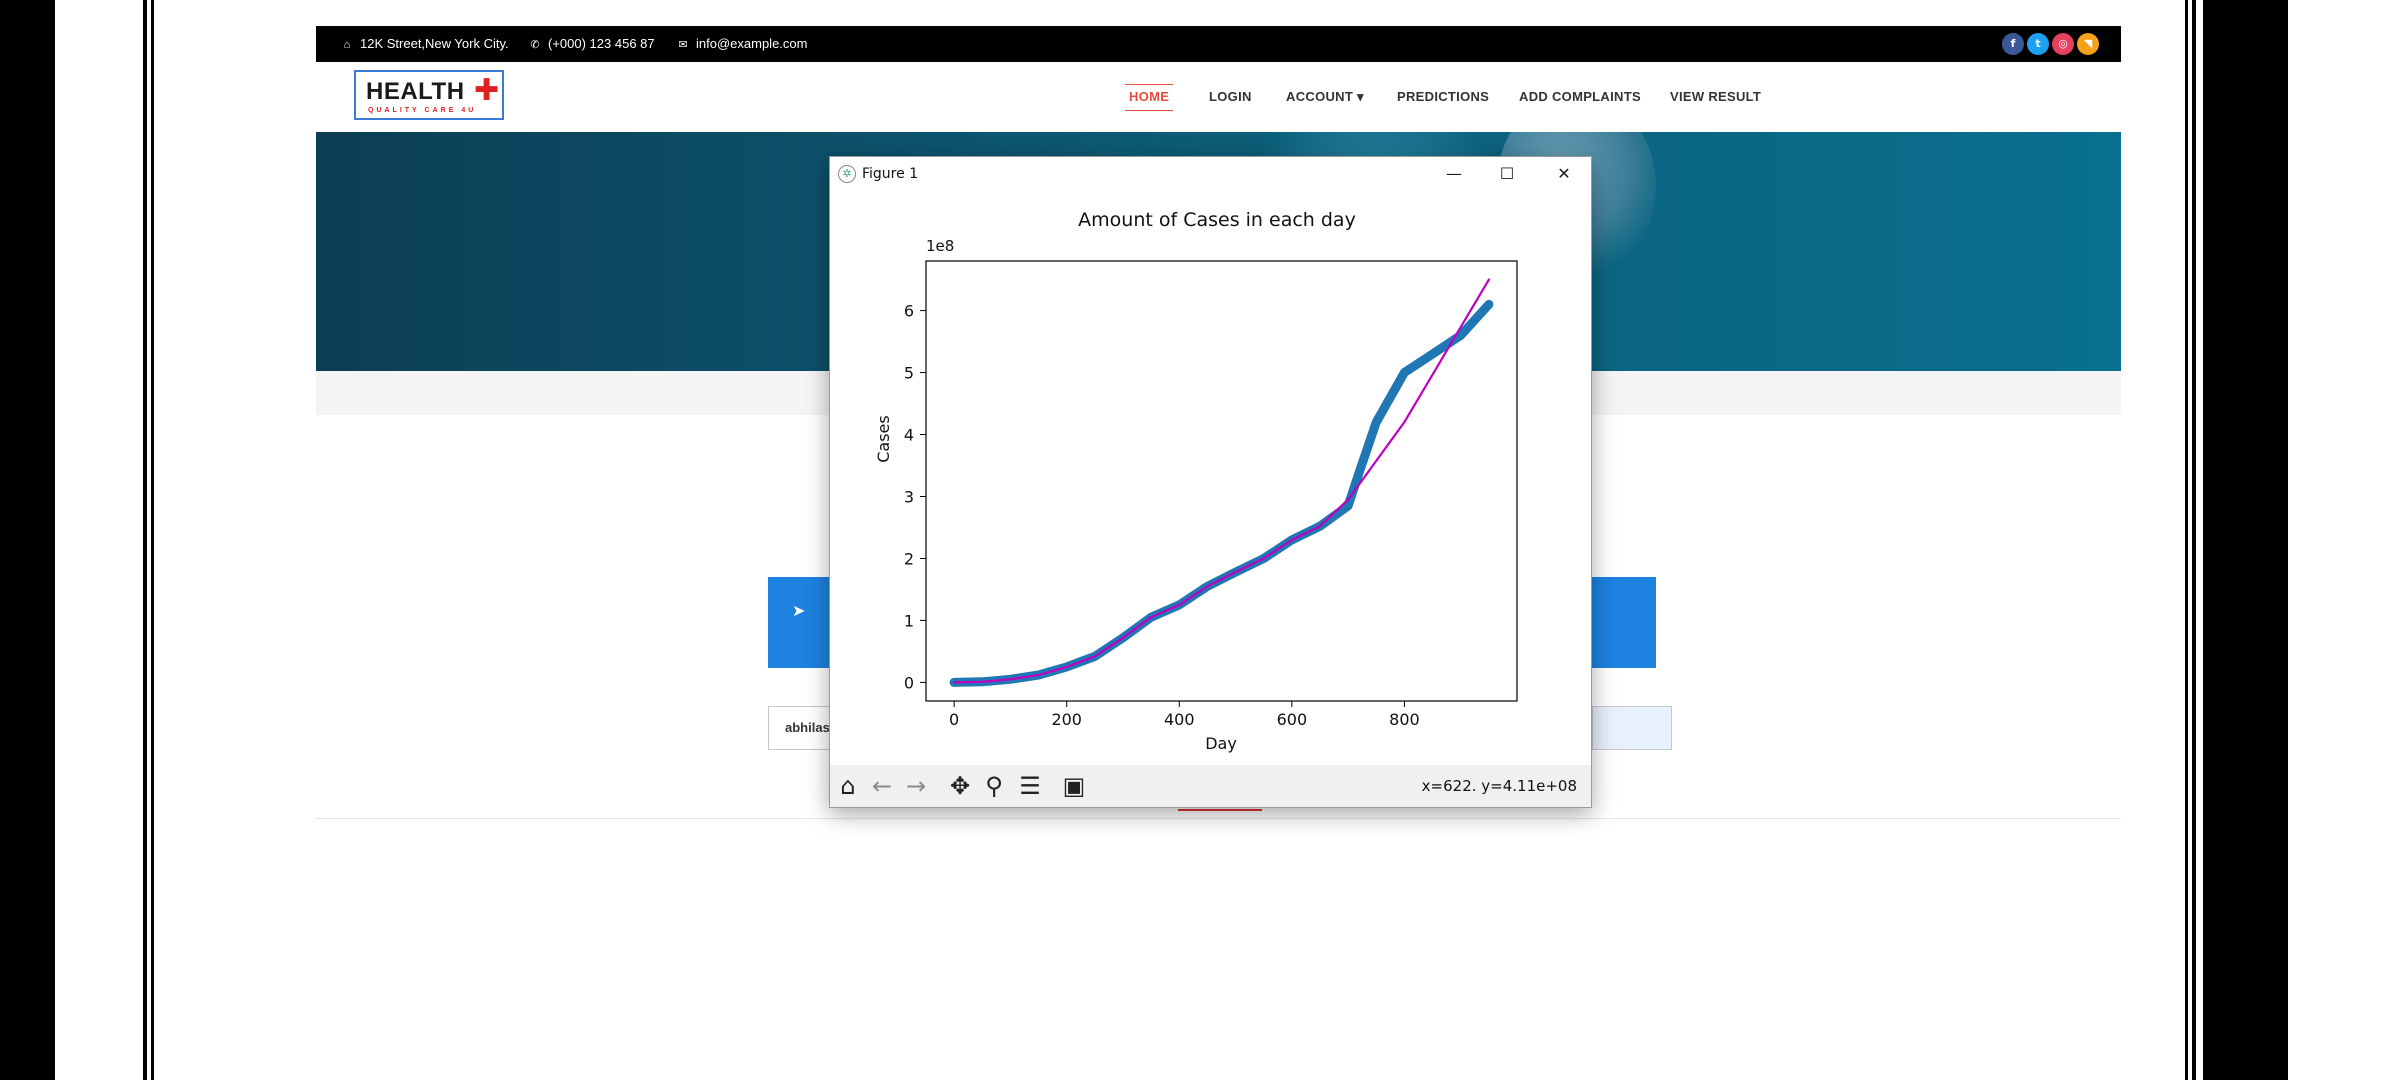  I want to click on x-tick-label: 800, so click(1404, 719).